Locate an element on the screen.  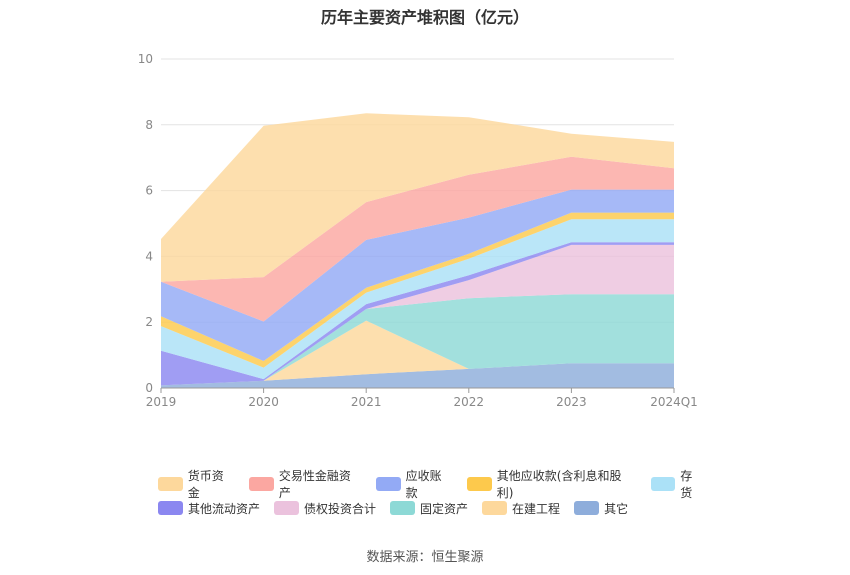
legend-label: 应收账款 is located at coordinates (423, 484).